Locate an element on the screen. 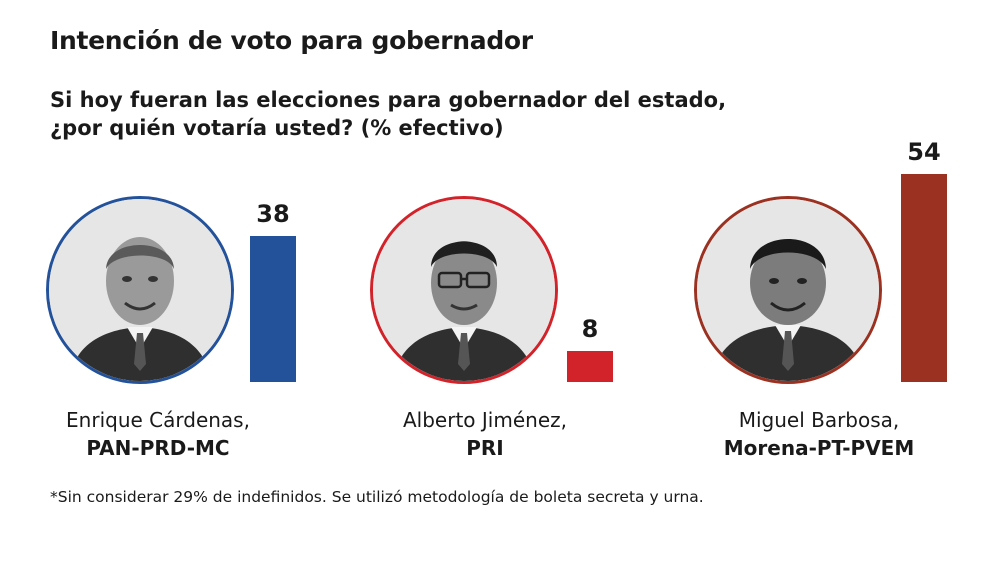 The height and width of the screenshot is (570, 1002). label-jimenez: Alberto Jiménez, PRI is located at coordinates (485, 434).